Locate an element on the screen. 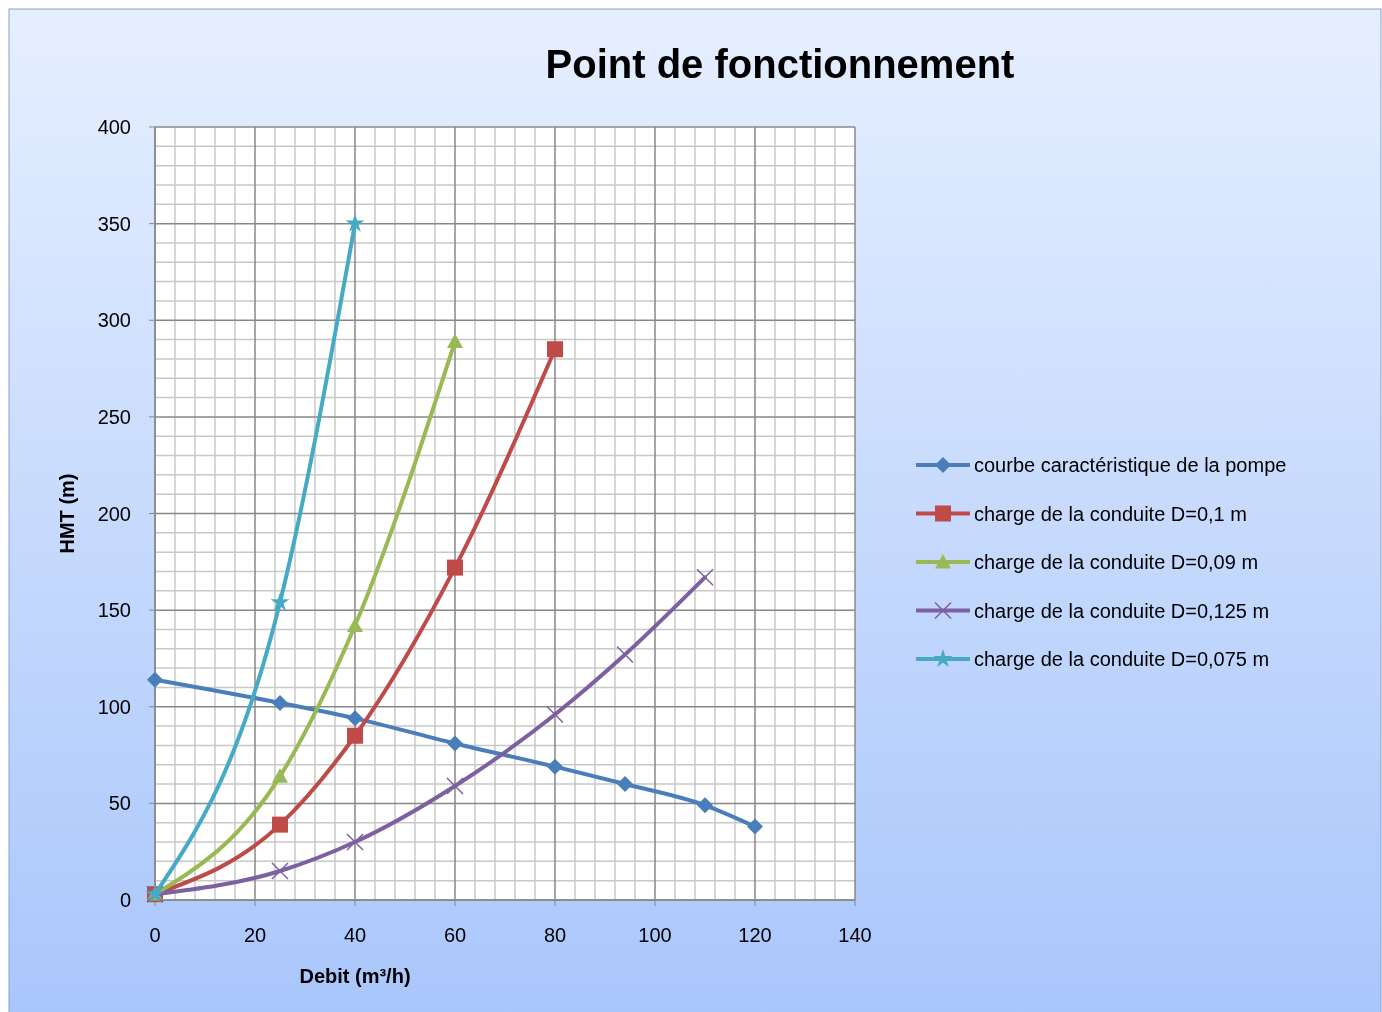 The height and width of the screenshot is (1012, 1382). legend-label: charge de la conduite D=0,075 m is located at coordinates (1122, 659).